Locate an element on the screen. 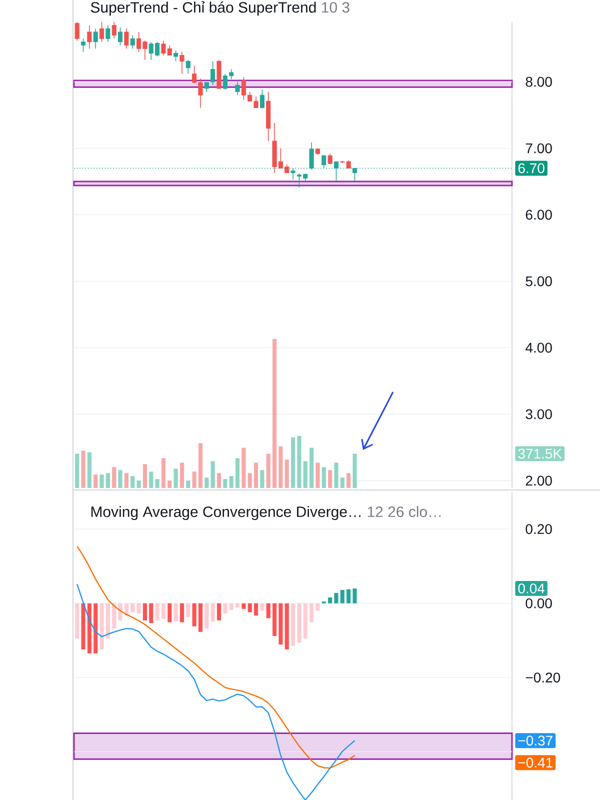  y-tick-label: 2.00 is located at coordinates (539, 481).